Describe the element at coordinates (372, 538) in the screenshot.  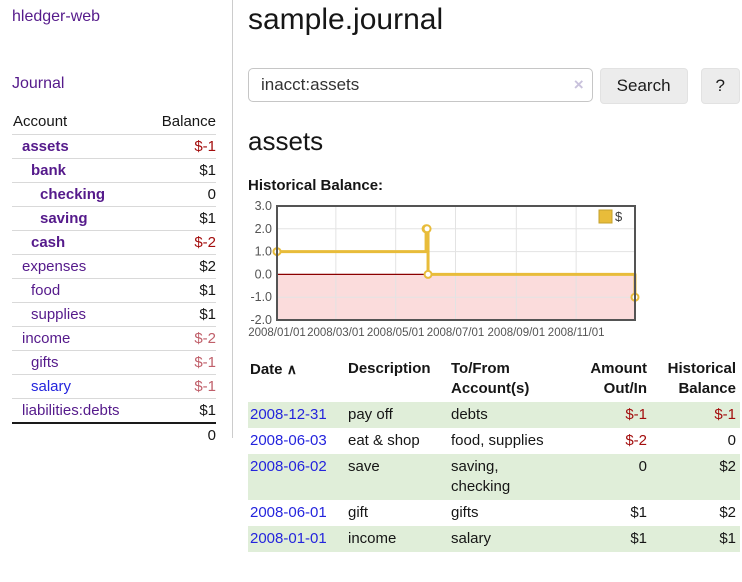
I see `transaction-description: income` at that location.